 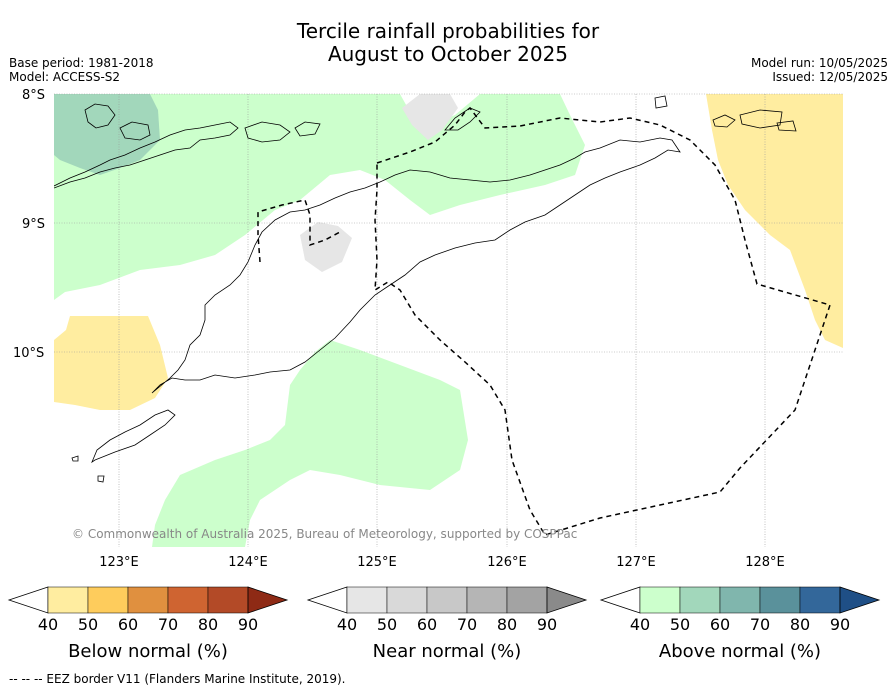 I want to click on coastline-island-a, so click(x=100, y=116).